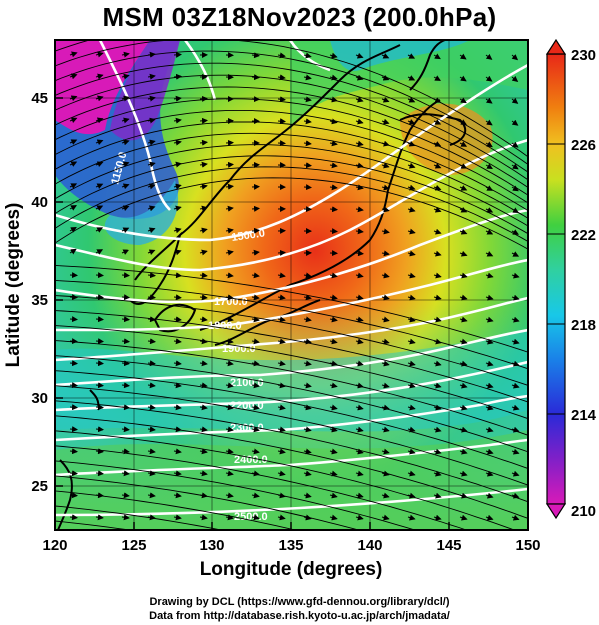 The image size is (599, 625). What do you see at coordinates (59, 292) in the screenshot?
I see `y-axis-ticks` at bounding box center [59, 292].